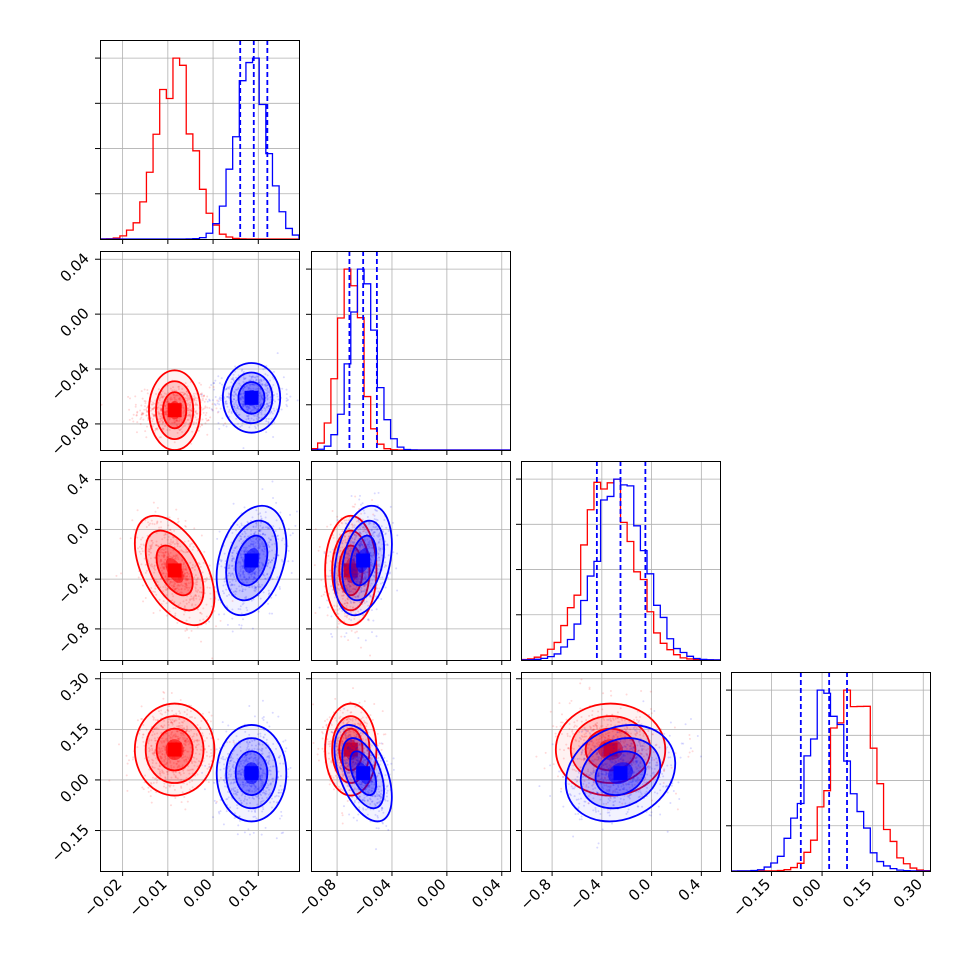  I want to click on plot-area, so click(200, 765).